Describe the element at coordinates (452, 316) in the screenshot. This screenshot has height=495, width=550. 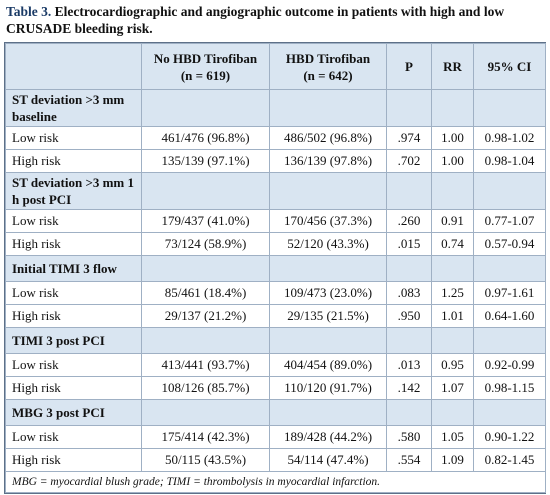
I see `data-cell: 1.01` at that location.